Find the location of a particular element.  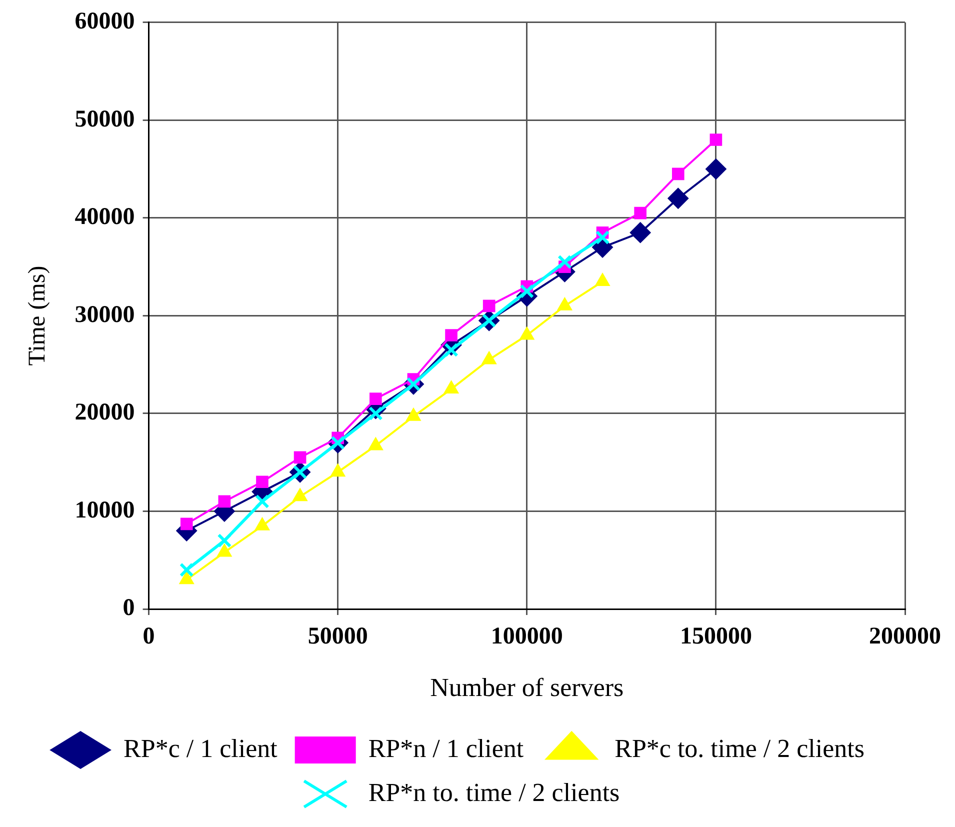

x-axis-title: Number of servers is located at coordinates (527, 687).